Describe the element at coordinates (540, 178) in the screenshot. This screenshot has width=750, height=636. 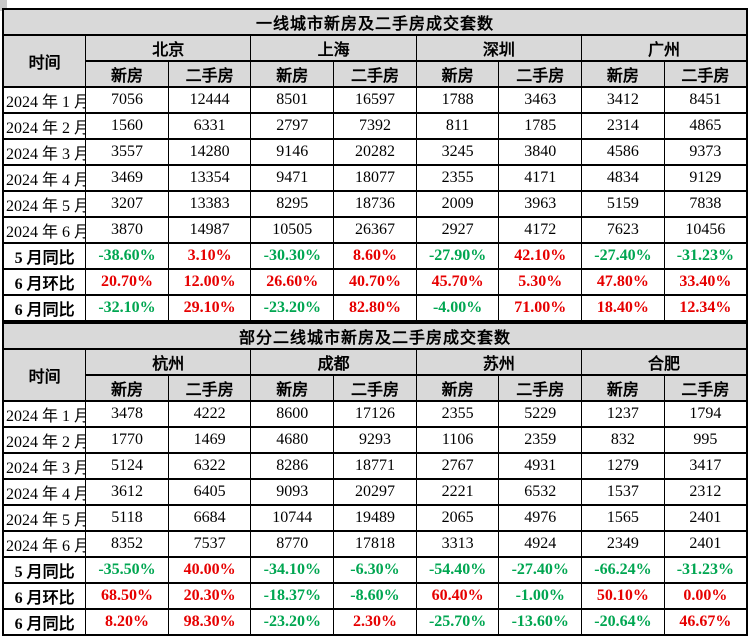
I see `value-cell: 4171` at that location.